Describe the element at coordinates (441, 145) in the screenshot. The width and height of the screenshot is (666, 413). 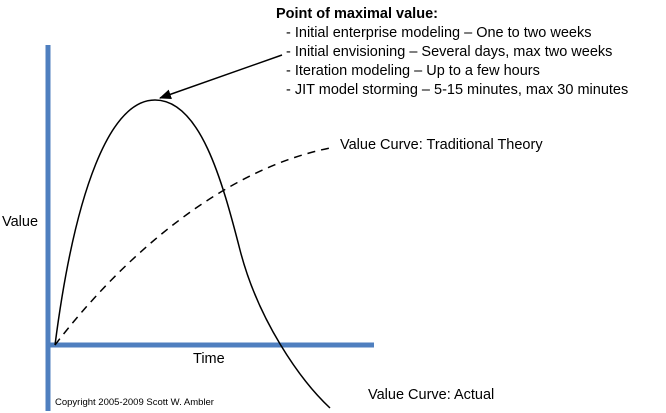
I see `curve-label: Value Curve: Traditional Theory` at that location.